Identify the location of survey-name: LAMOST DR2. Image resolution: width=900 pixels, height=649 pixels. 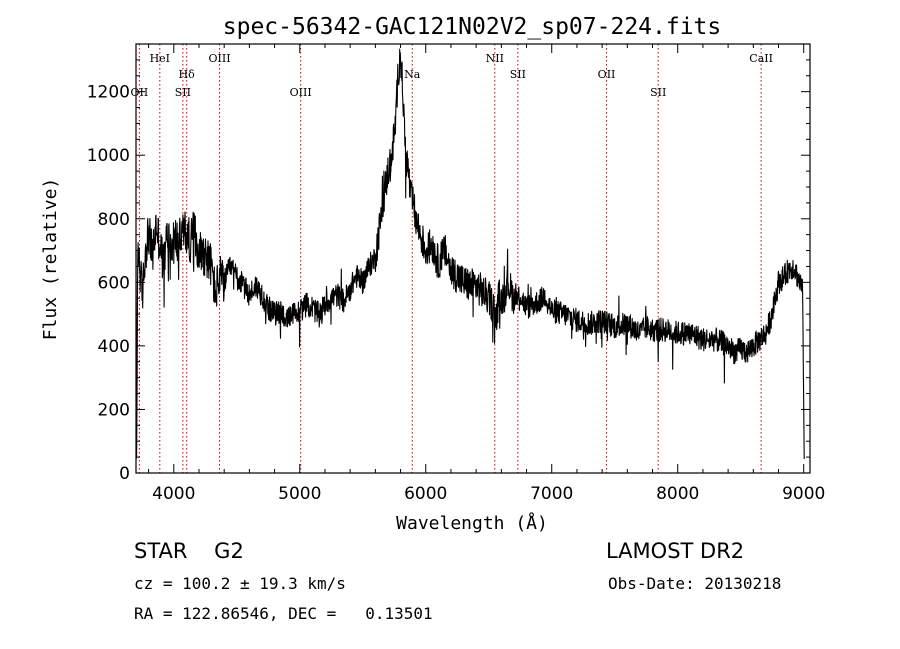
(675, 551).